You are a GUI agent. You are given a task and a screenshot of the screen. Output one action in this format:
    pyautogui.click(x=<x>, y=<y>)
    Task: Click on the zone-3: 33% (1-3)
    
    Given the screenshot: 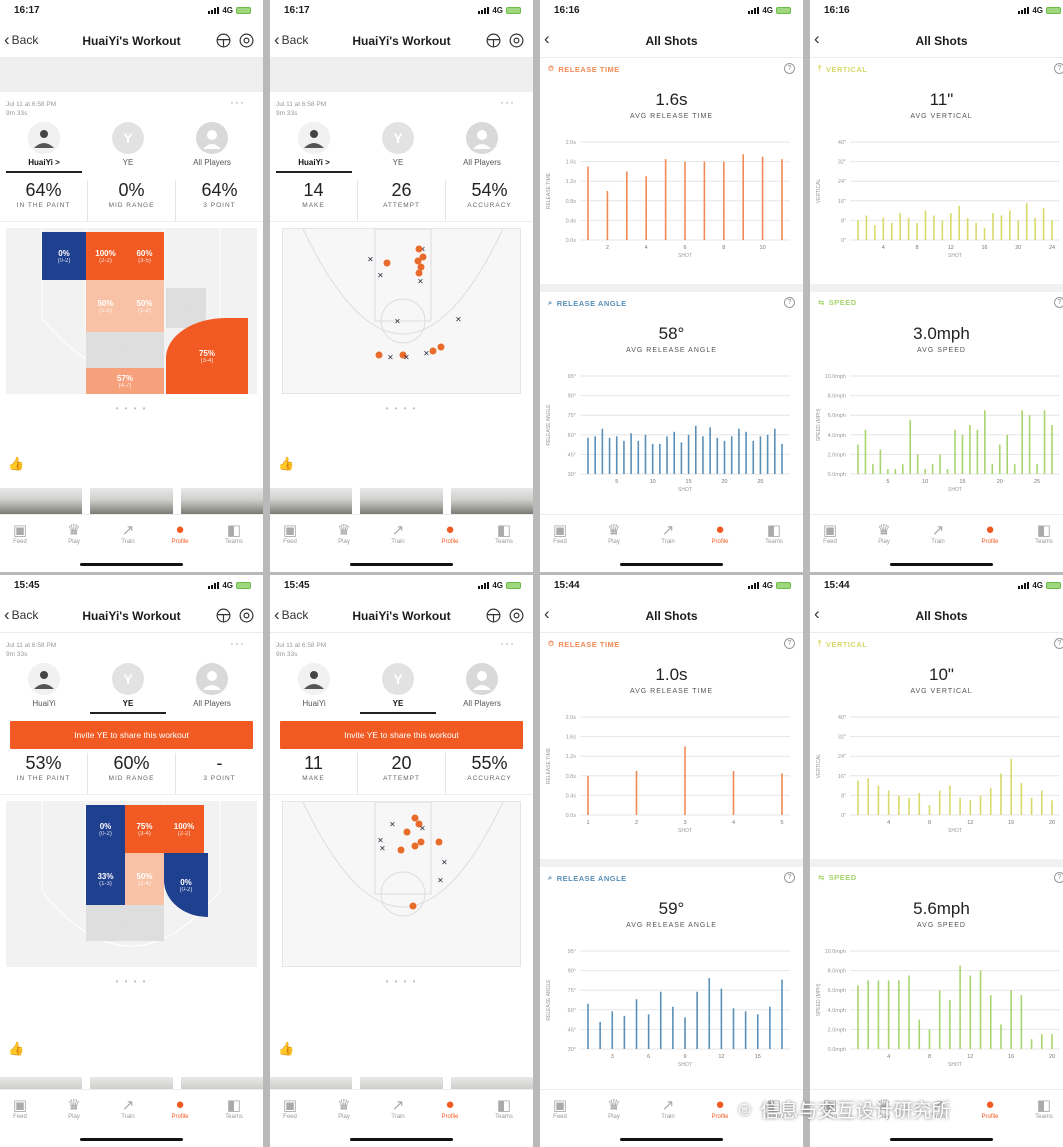 What is the action you would take?
    pyautogui.click(x=105, y=879)
    